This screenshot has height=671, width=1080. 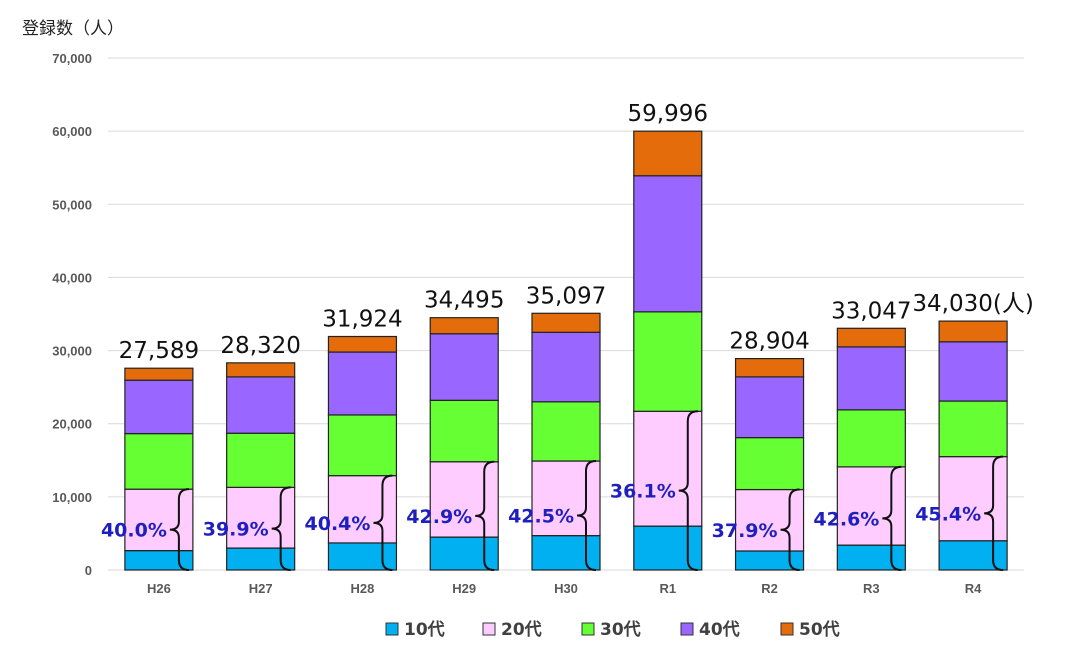 What do you see at coordinates (719, 629) in the screenshot?
I see `legend-label: 40代` at bounding box center [719, 629].